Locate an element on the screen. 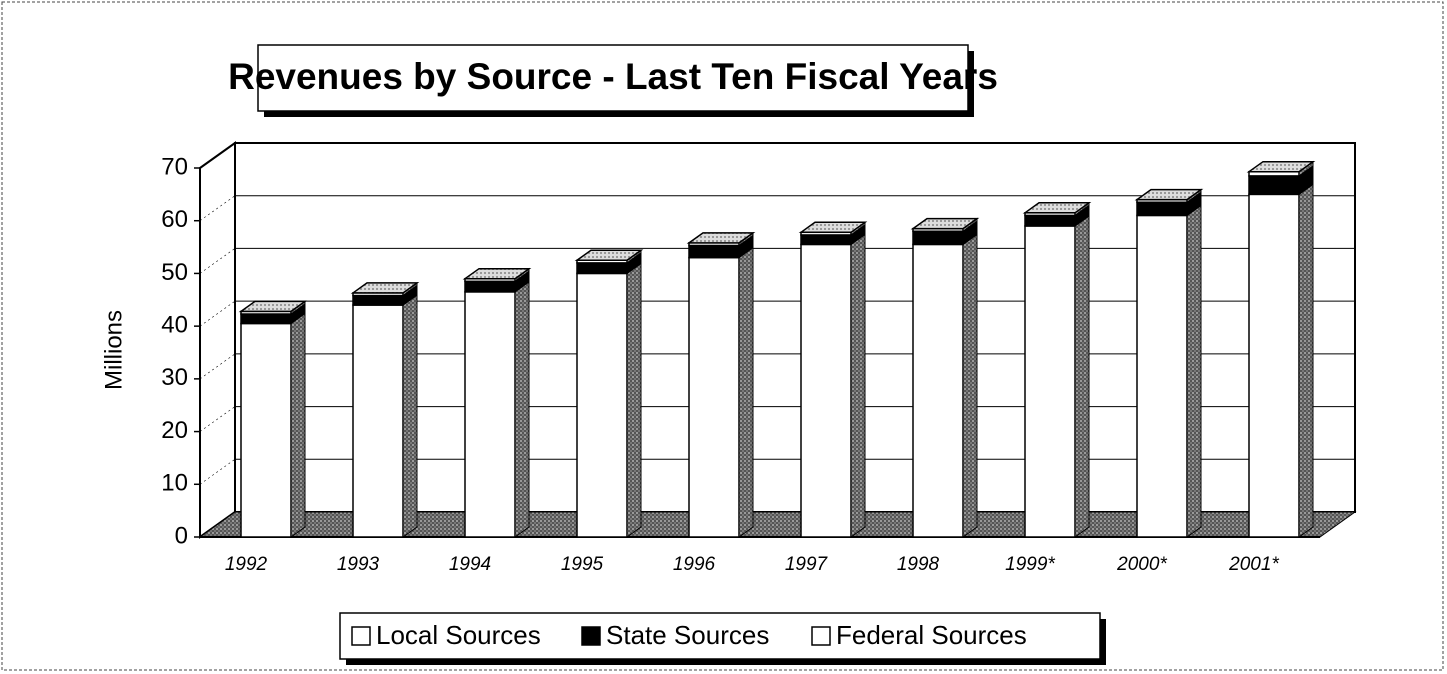 This screenshot has height=674, width=1447. legend-label: Local Sources is located at coordinates (458, 635).